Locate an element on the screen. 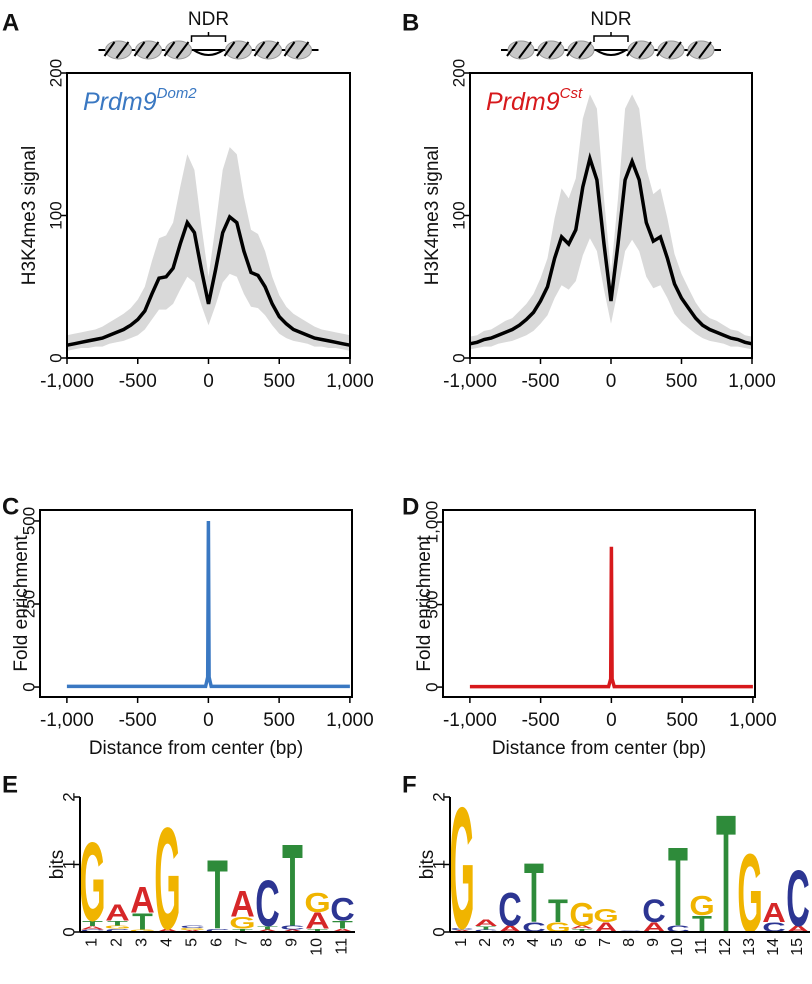 This screenshot has width=812, height=984. y-tick-label: 1,000 is located at coordinates (431, 522).